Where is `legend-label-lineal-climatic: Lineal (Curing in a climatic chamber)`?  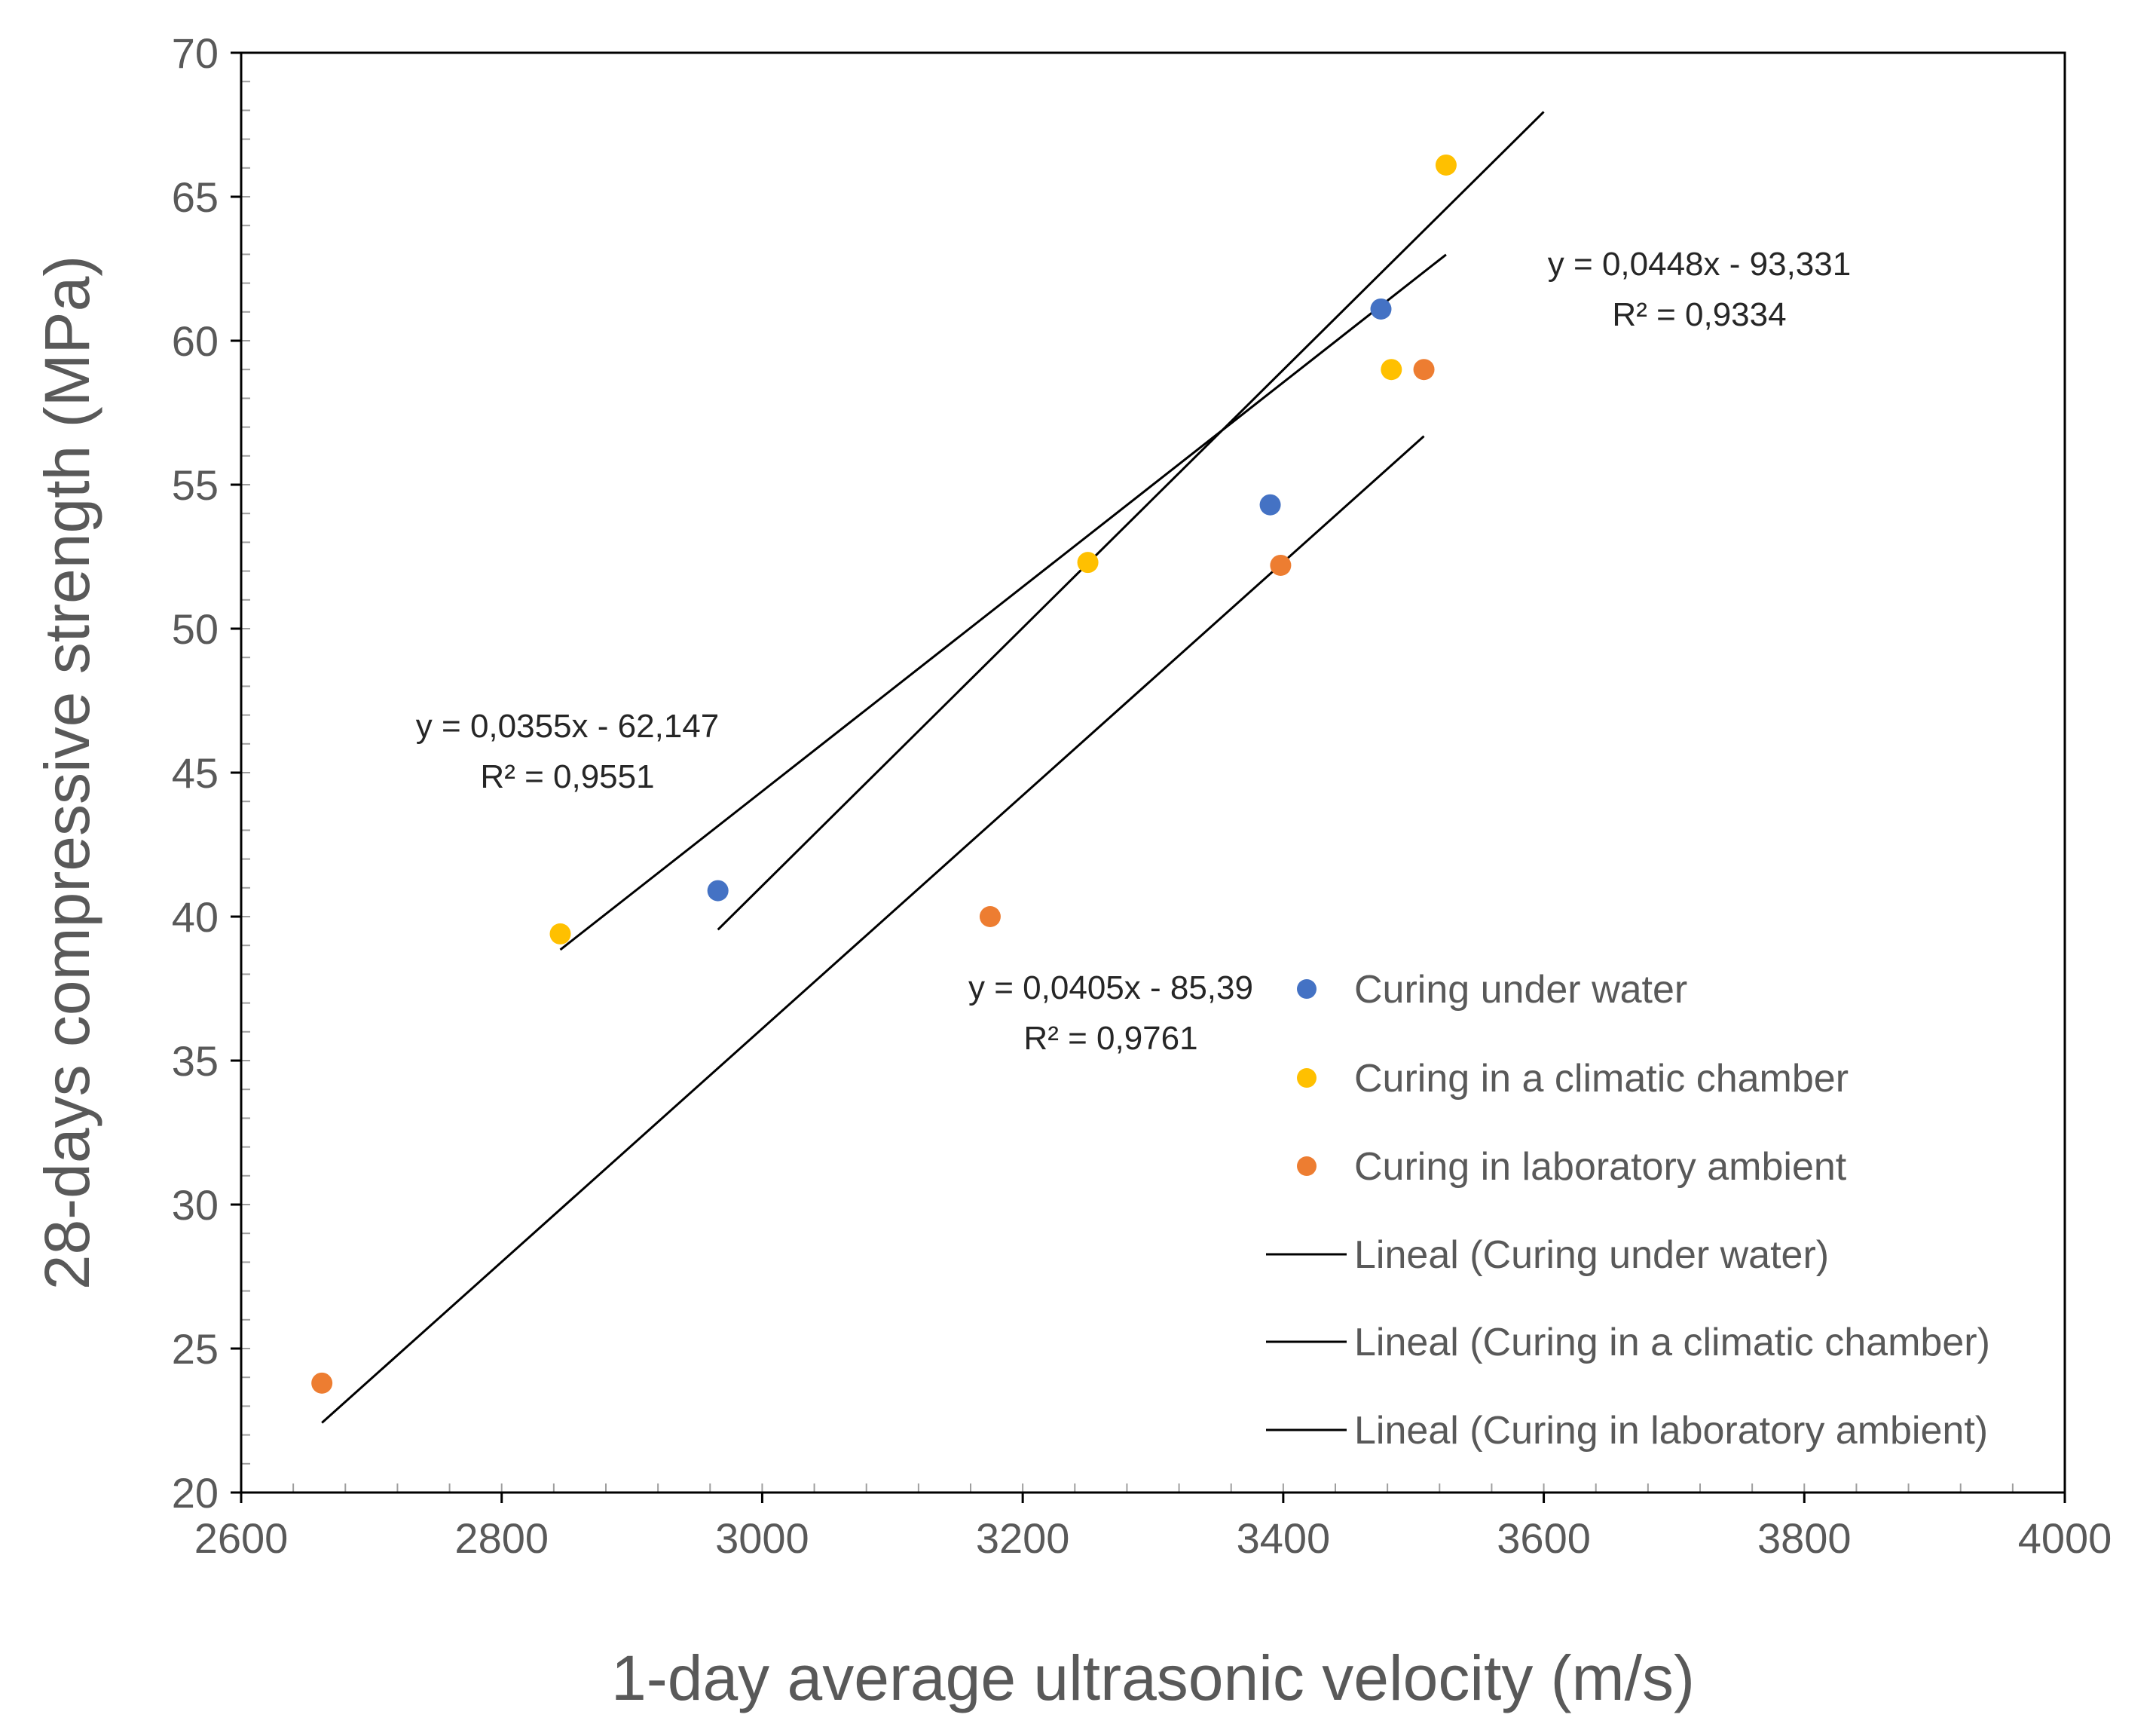 legend-label-lineal-climatic: Lineal (Curing in a climatic chamber) is located at coordinates (1672, 1342).